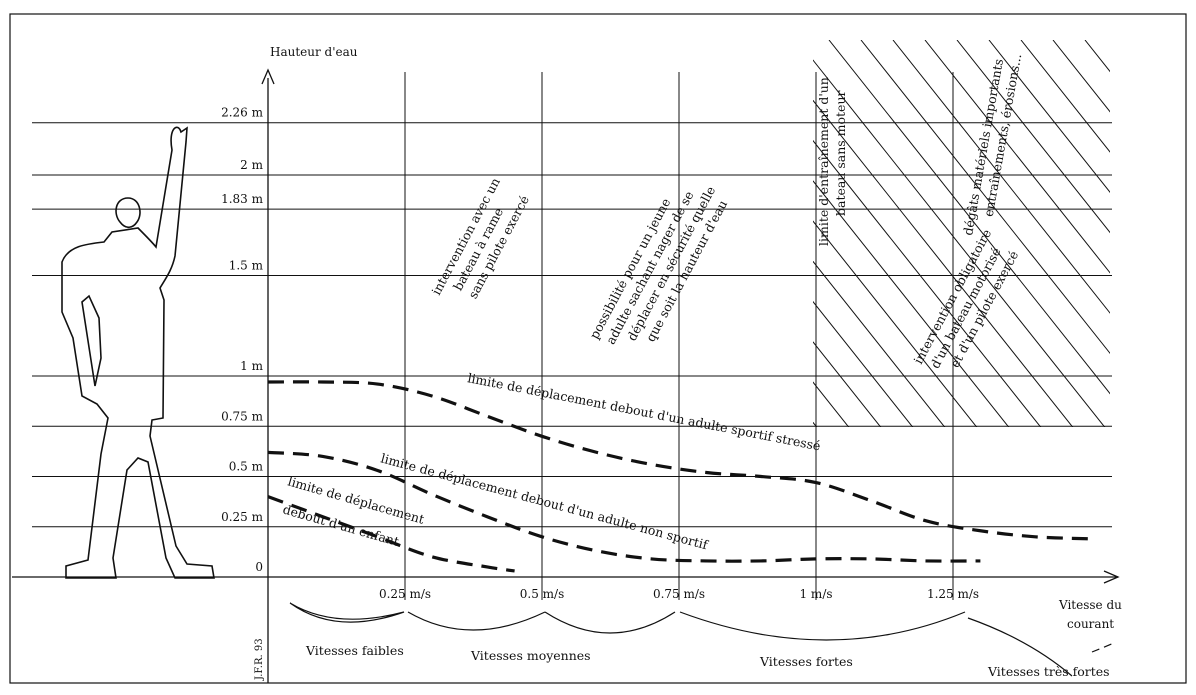 The image size is (1196, 695). What do you see at coordinates (138, 352) in the screenshot?
I see `human-figure-icon` at bounding box center [138, 352].